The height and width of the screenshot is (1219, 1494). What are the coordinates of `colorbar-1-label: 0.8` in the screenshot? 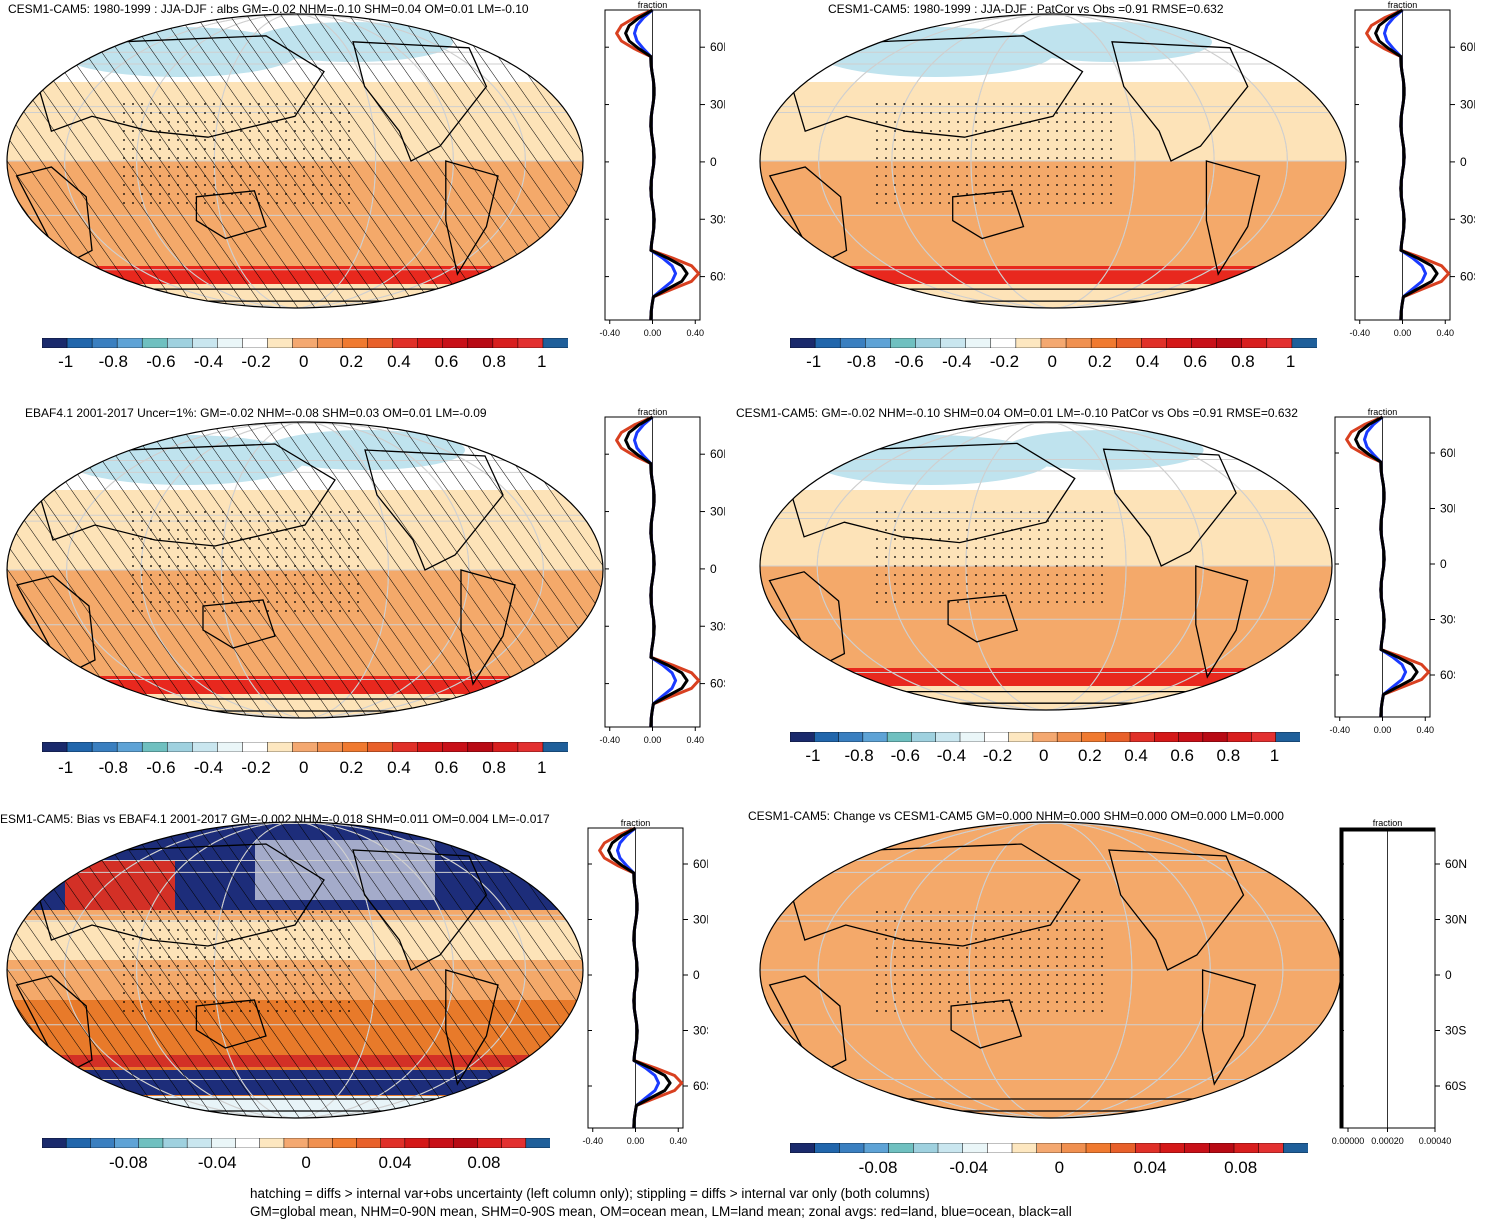 It's located at (494, 361).